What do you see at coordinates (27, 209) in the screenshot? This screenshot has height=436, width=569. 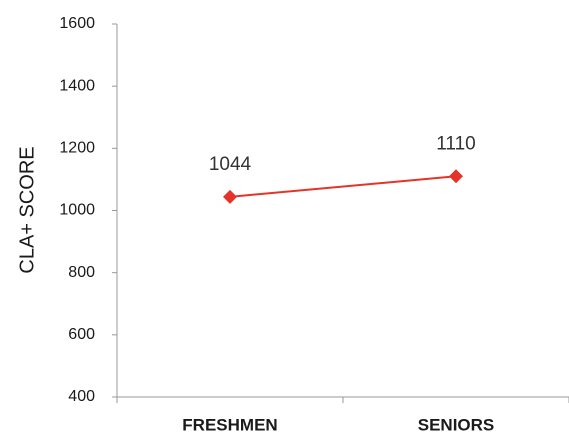 I see `y-axis-label: CLA+ SCORE` at bounding box center [27, 209].